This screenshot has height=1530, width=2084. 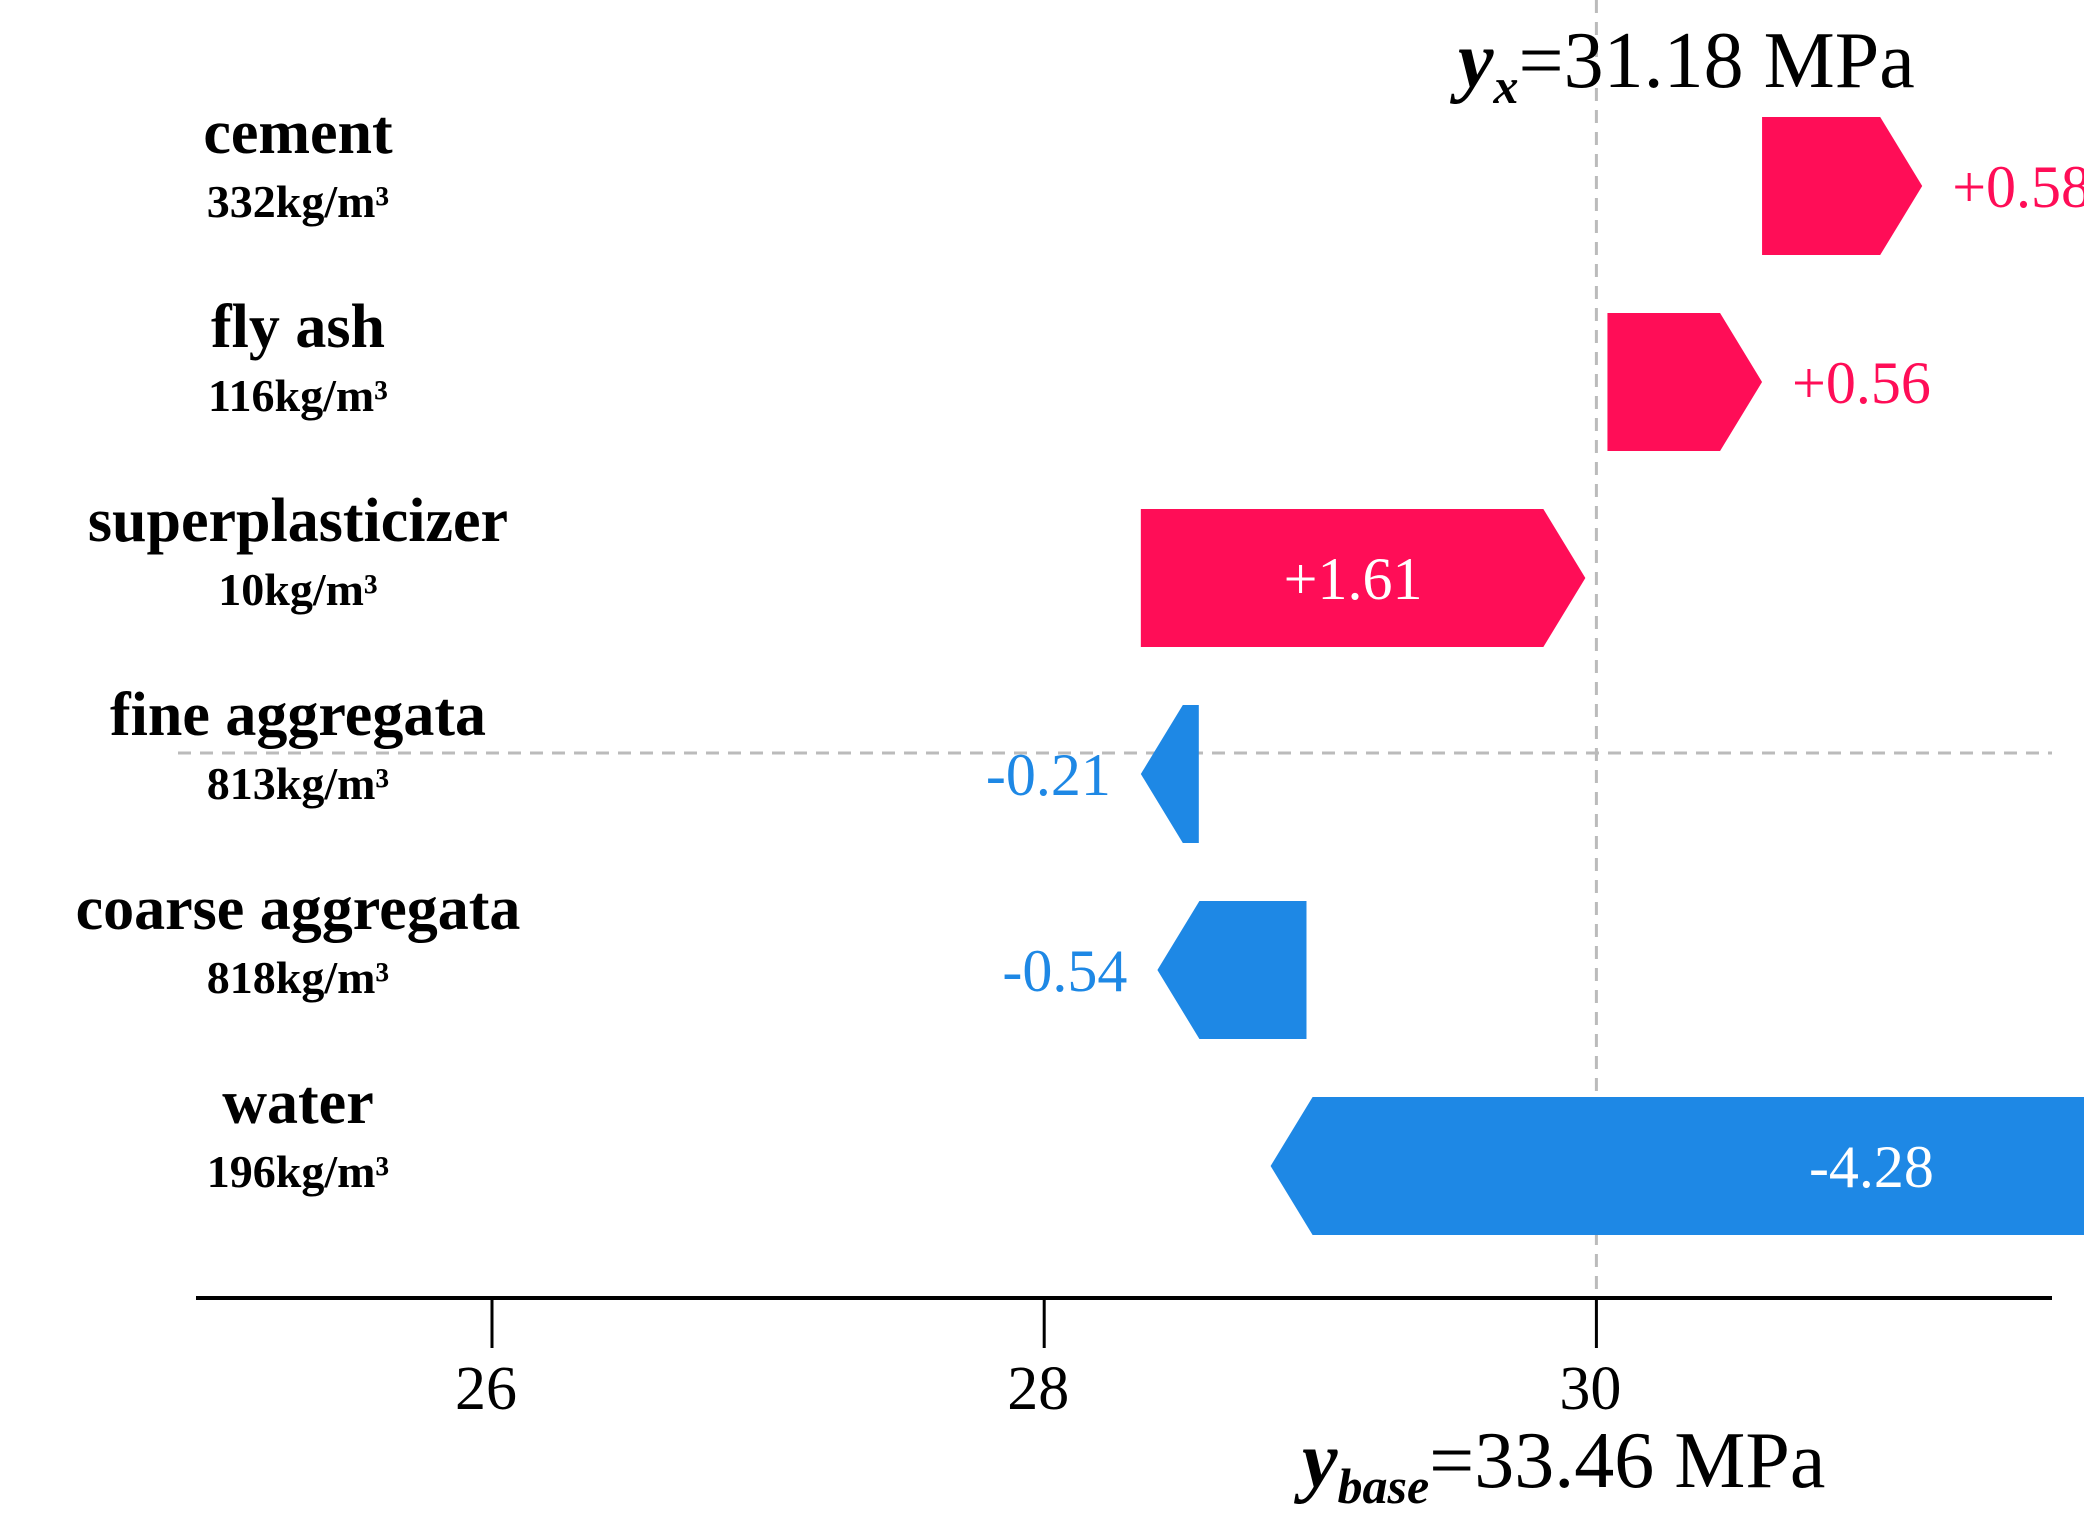 What do you see at coordinates (1842, 186) in the screenshot?
I see `bar-cement` at bounding box center [1842, 186].